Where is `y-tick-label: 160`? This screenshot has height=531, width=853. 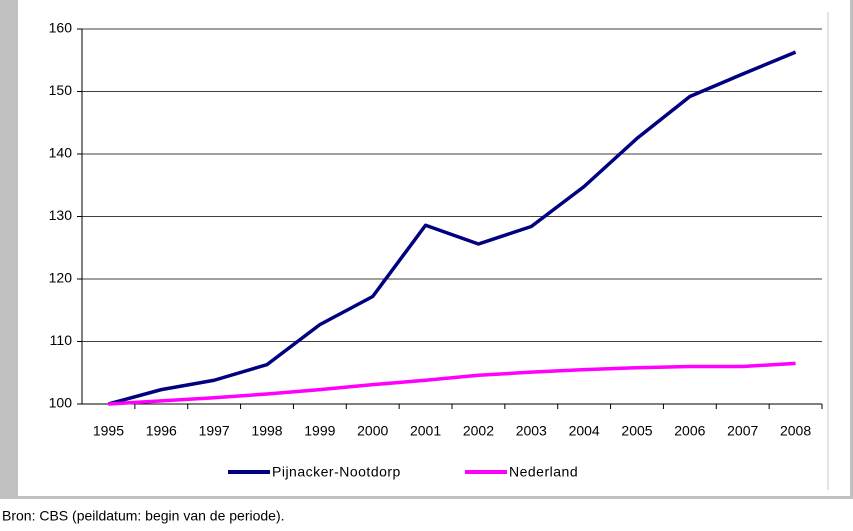
y-tick-label: 160 is located at coordinates (61, 28).